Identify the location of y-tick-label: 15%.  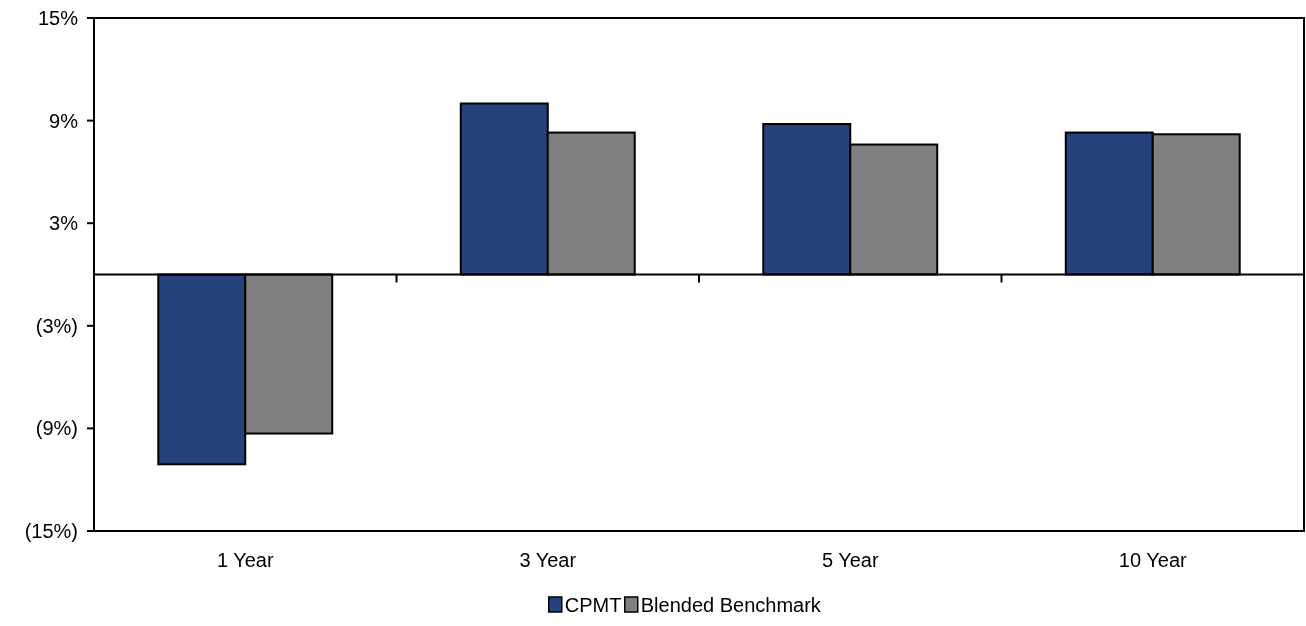
(58, 18).